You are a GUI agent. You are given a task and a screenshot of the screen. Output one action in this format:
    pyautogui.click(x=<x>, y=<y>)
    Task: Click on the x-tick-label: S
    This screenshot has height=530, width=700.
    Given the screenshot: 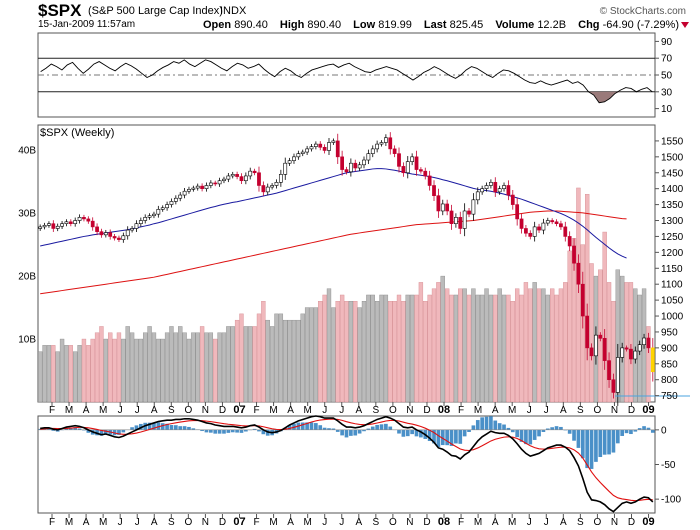 What is the action you would take?
    pyautogui.click(x=376, y=410)
    